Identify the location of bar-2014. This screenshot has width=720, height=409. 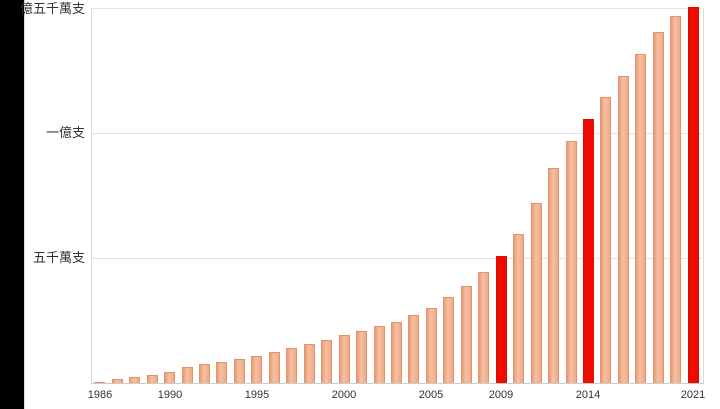
(589, 251).